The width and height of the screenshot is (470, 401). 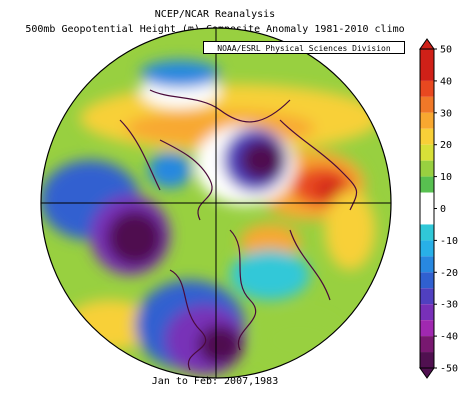 I want to click on low-arctic-core, so click(x=262, y=160).